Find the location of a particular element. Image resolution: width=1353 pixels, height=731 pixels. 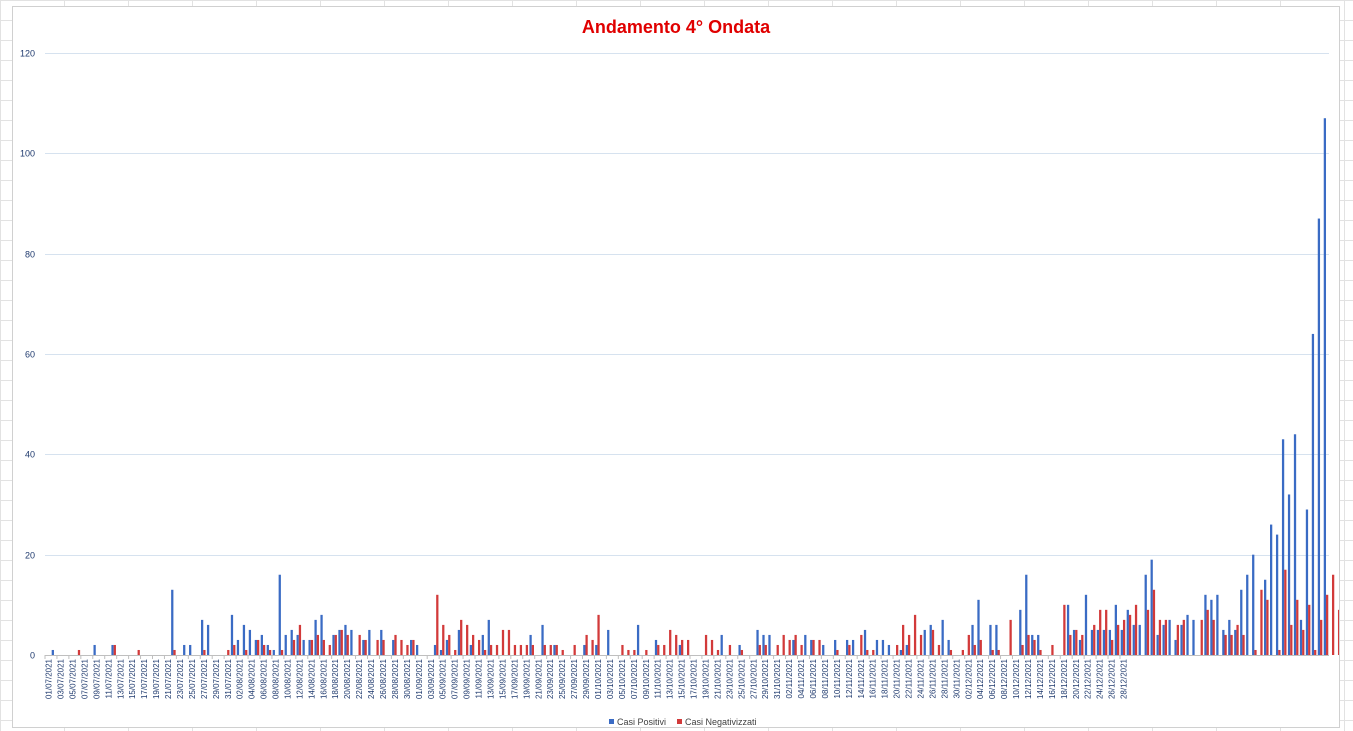

x-tick-label: 17/10/2021 is located at coordinates (694, 678).